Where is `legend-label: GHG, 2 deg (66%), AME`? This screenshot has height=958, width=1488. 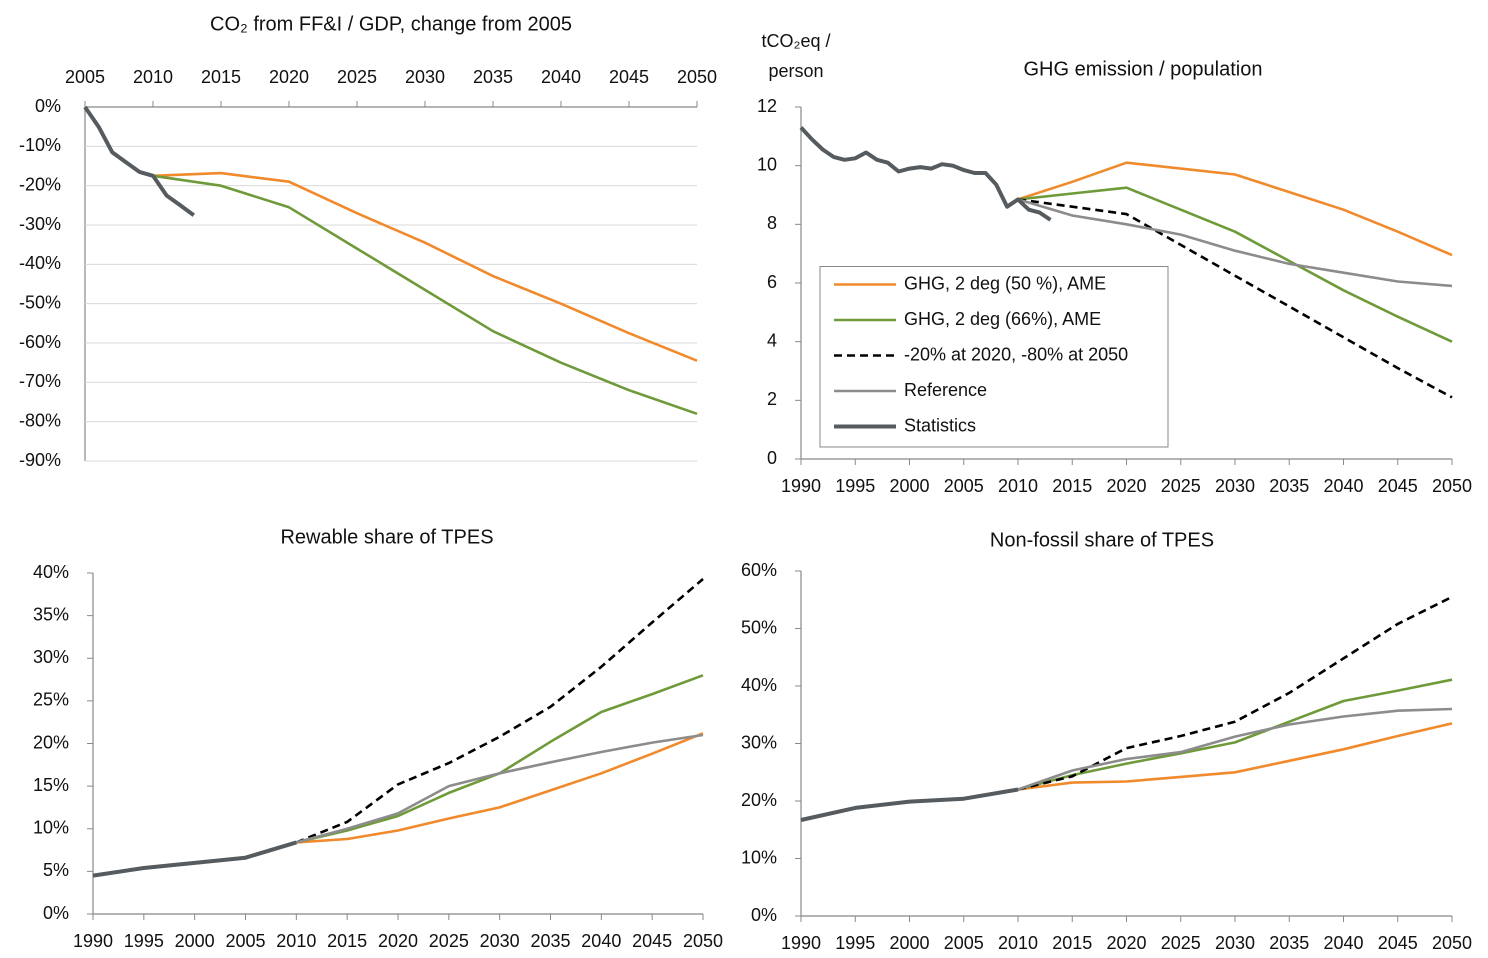
legend-label: GHG, 2 deg (66%), AME is located at coordinates (1002, 319).